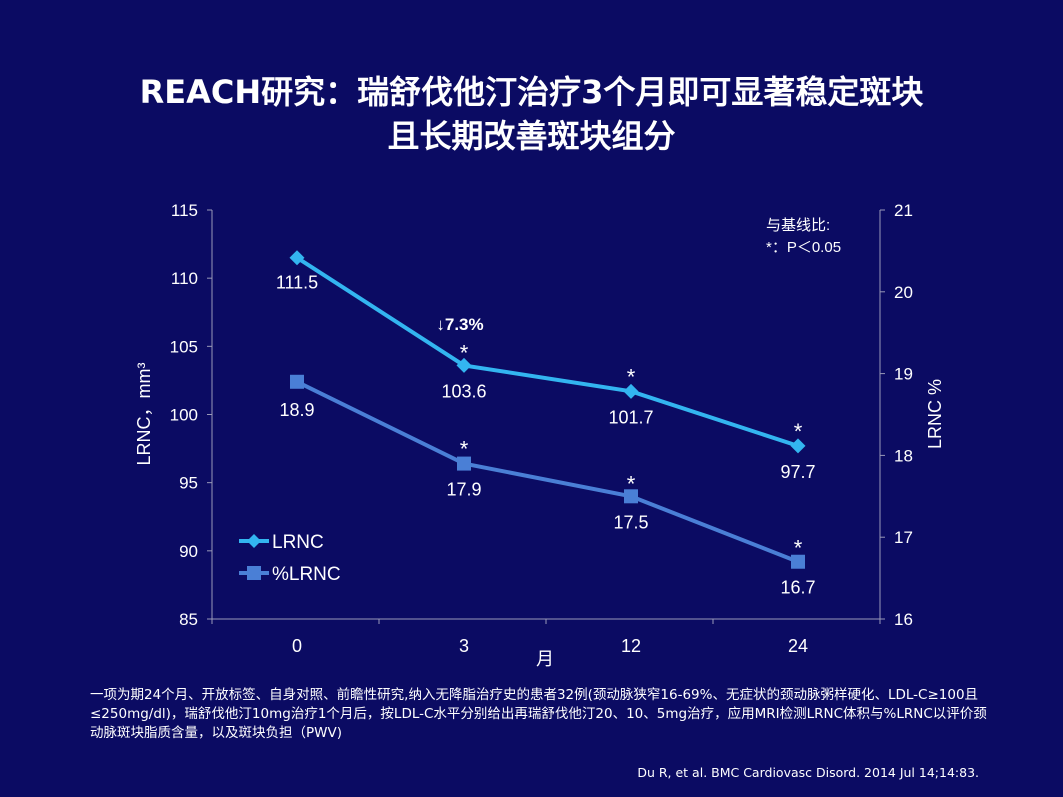  What do you see at coordinates (464, 646) in the screenshot?
I see `x-tick-label: 3` at bounding box center [464, 646].